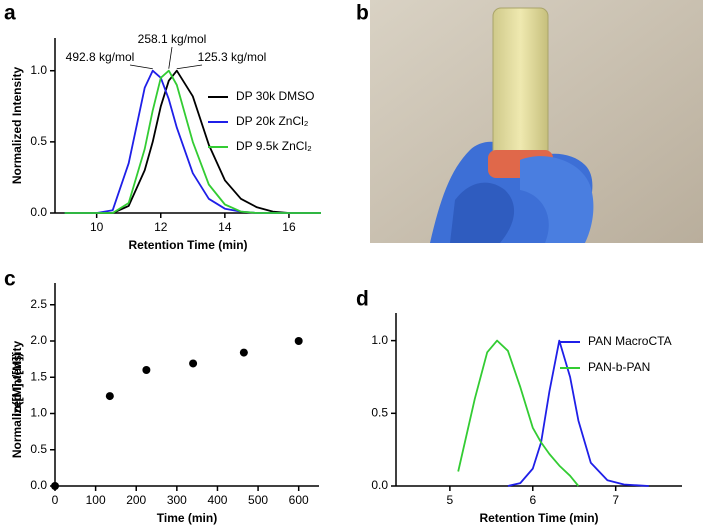 The image size is (703, 530). Describe the element at coordinates (96, 500) in the screenshot. I see `x-tick-label: 100` at that location.